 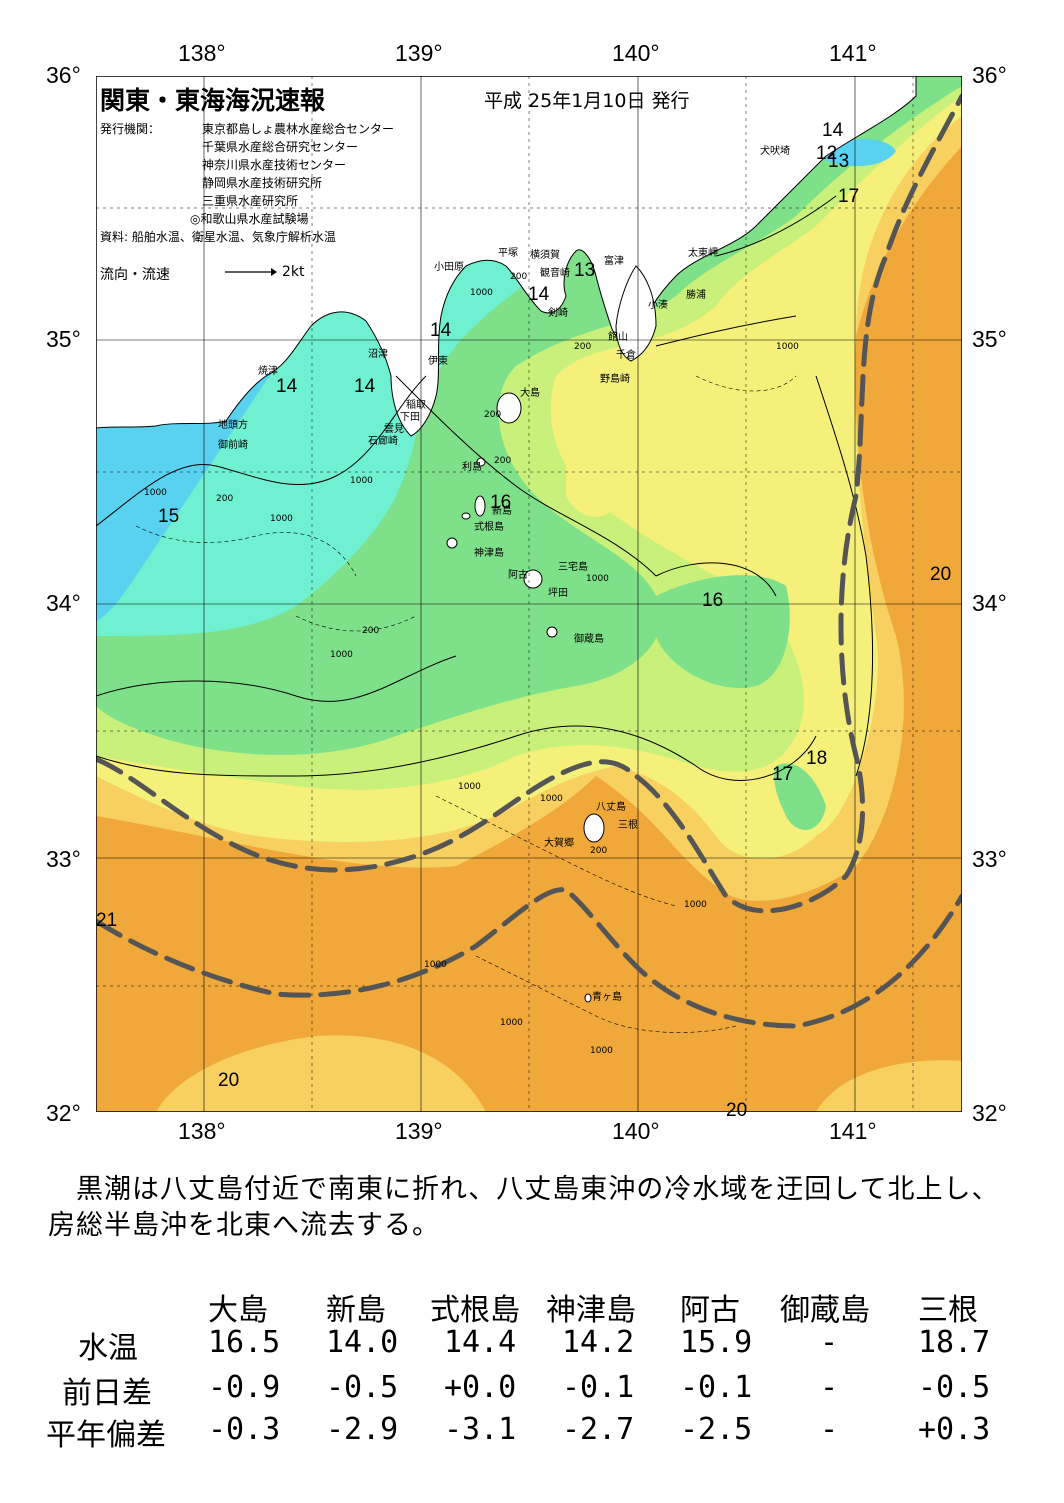 I want to click on place-label: 野島崎, so click(x=615, y=379).